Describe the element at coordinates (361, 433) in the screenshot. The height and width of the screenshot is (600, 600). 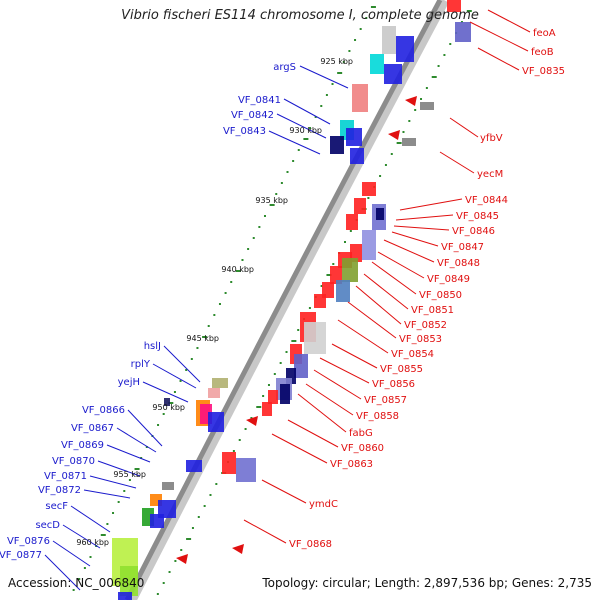
I see `gene-label-fabG: fabG` at that location.